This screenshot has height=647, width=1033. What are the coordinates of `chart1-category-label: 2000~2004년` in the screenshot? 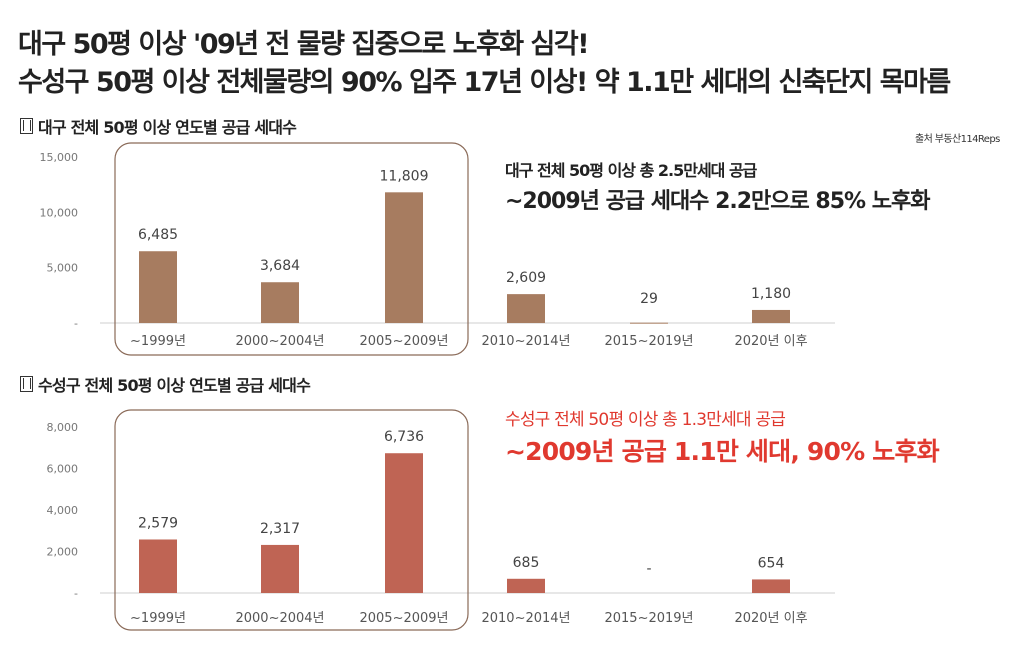 It's located at (279, 341).